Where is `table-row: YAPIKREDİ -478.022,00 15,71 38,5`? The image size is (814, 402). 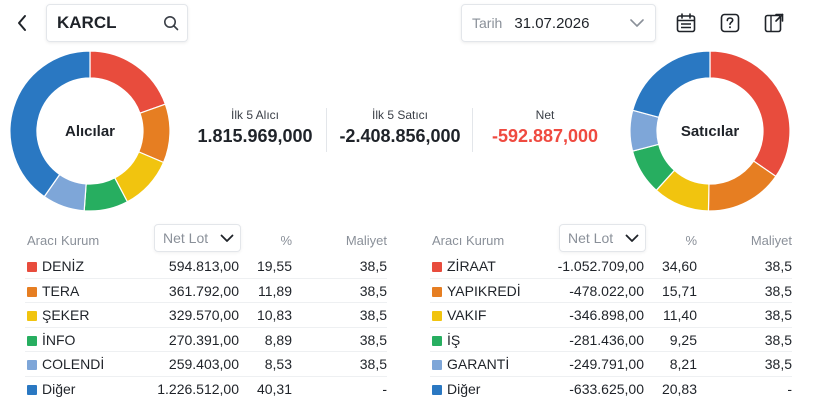
table-row: YAPIKREDİ -478.022,00 15,71 38,5 is located at coordinates (611, 291).